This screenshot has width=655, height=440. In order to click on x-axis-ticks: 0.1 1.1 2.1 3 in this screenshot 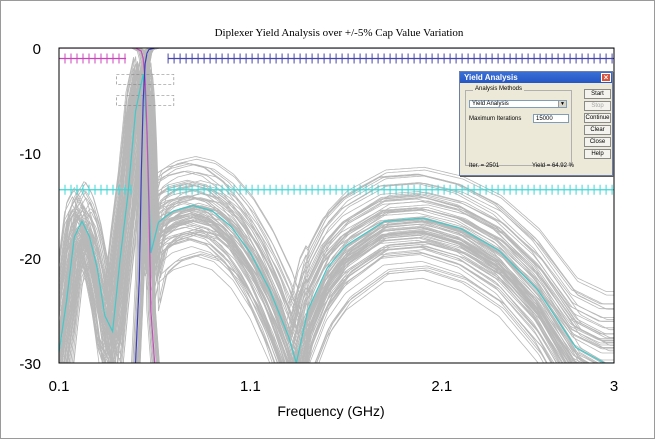, I will do `click(334, 386)`.